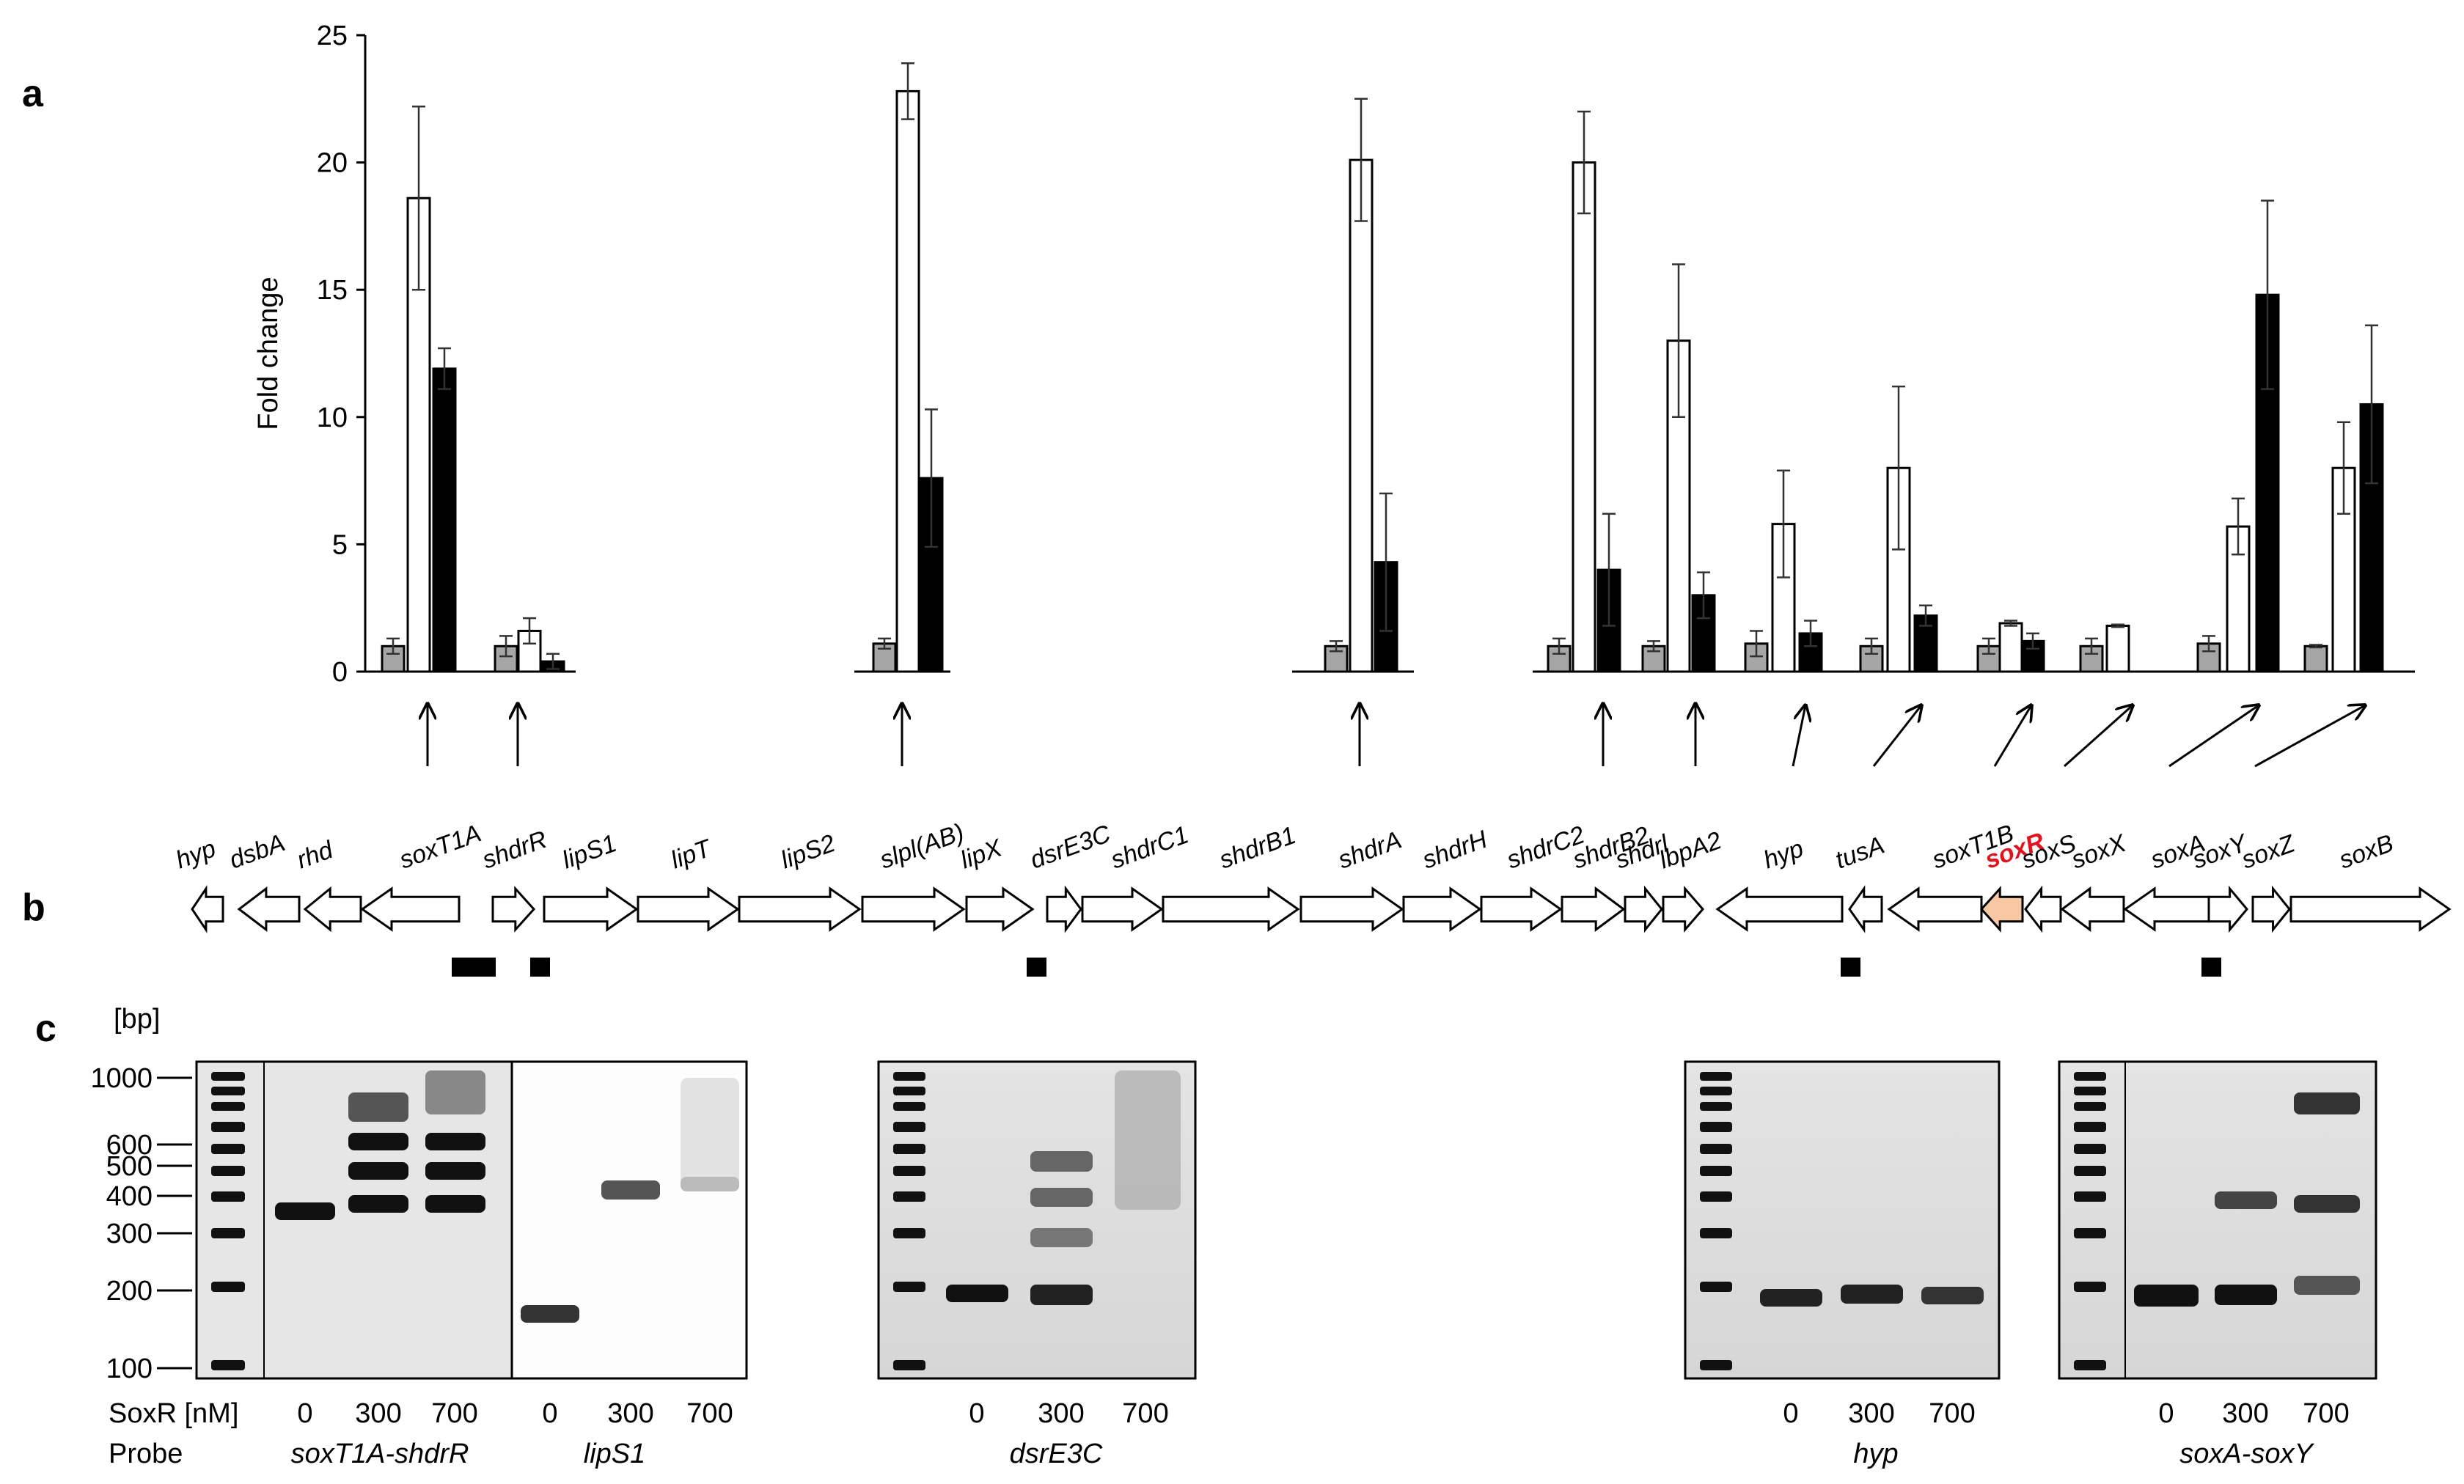 Image resolution: width=2464 pixels, height=1484 pixels. I want to click on ladder-label: 400, so click(129, 1196).